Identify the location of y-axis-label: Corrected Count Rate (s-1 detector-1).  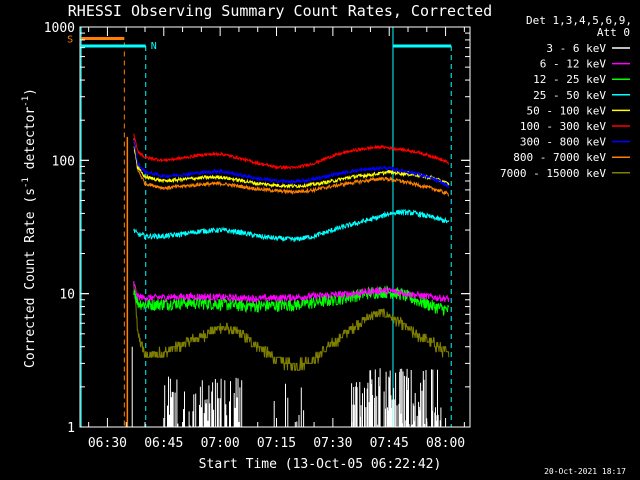
(29, 228).